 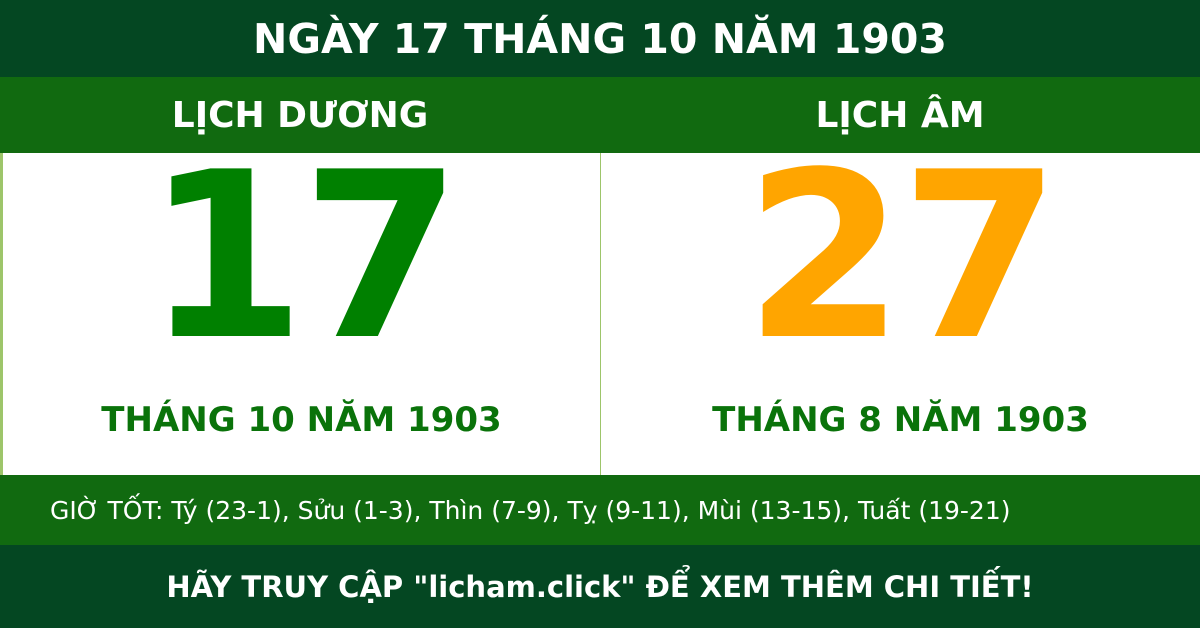 I want to click on lunar-month-year: THÁNG 8 NĂM 1903, so click(x=900, y=420).